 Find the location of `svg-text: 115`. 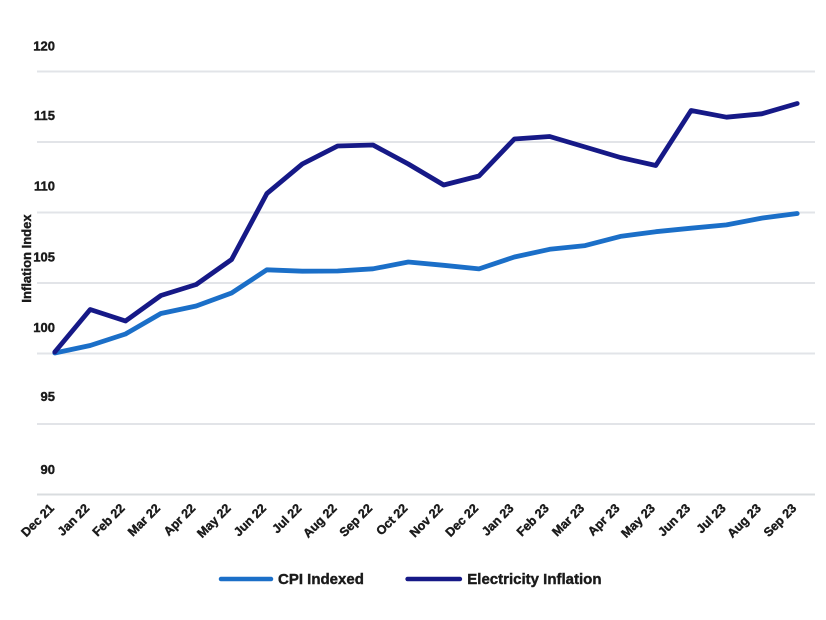

svg-text: 115 is located at coordinates (44, 115).